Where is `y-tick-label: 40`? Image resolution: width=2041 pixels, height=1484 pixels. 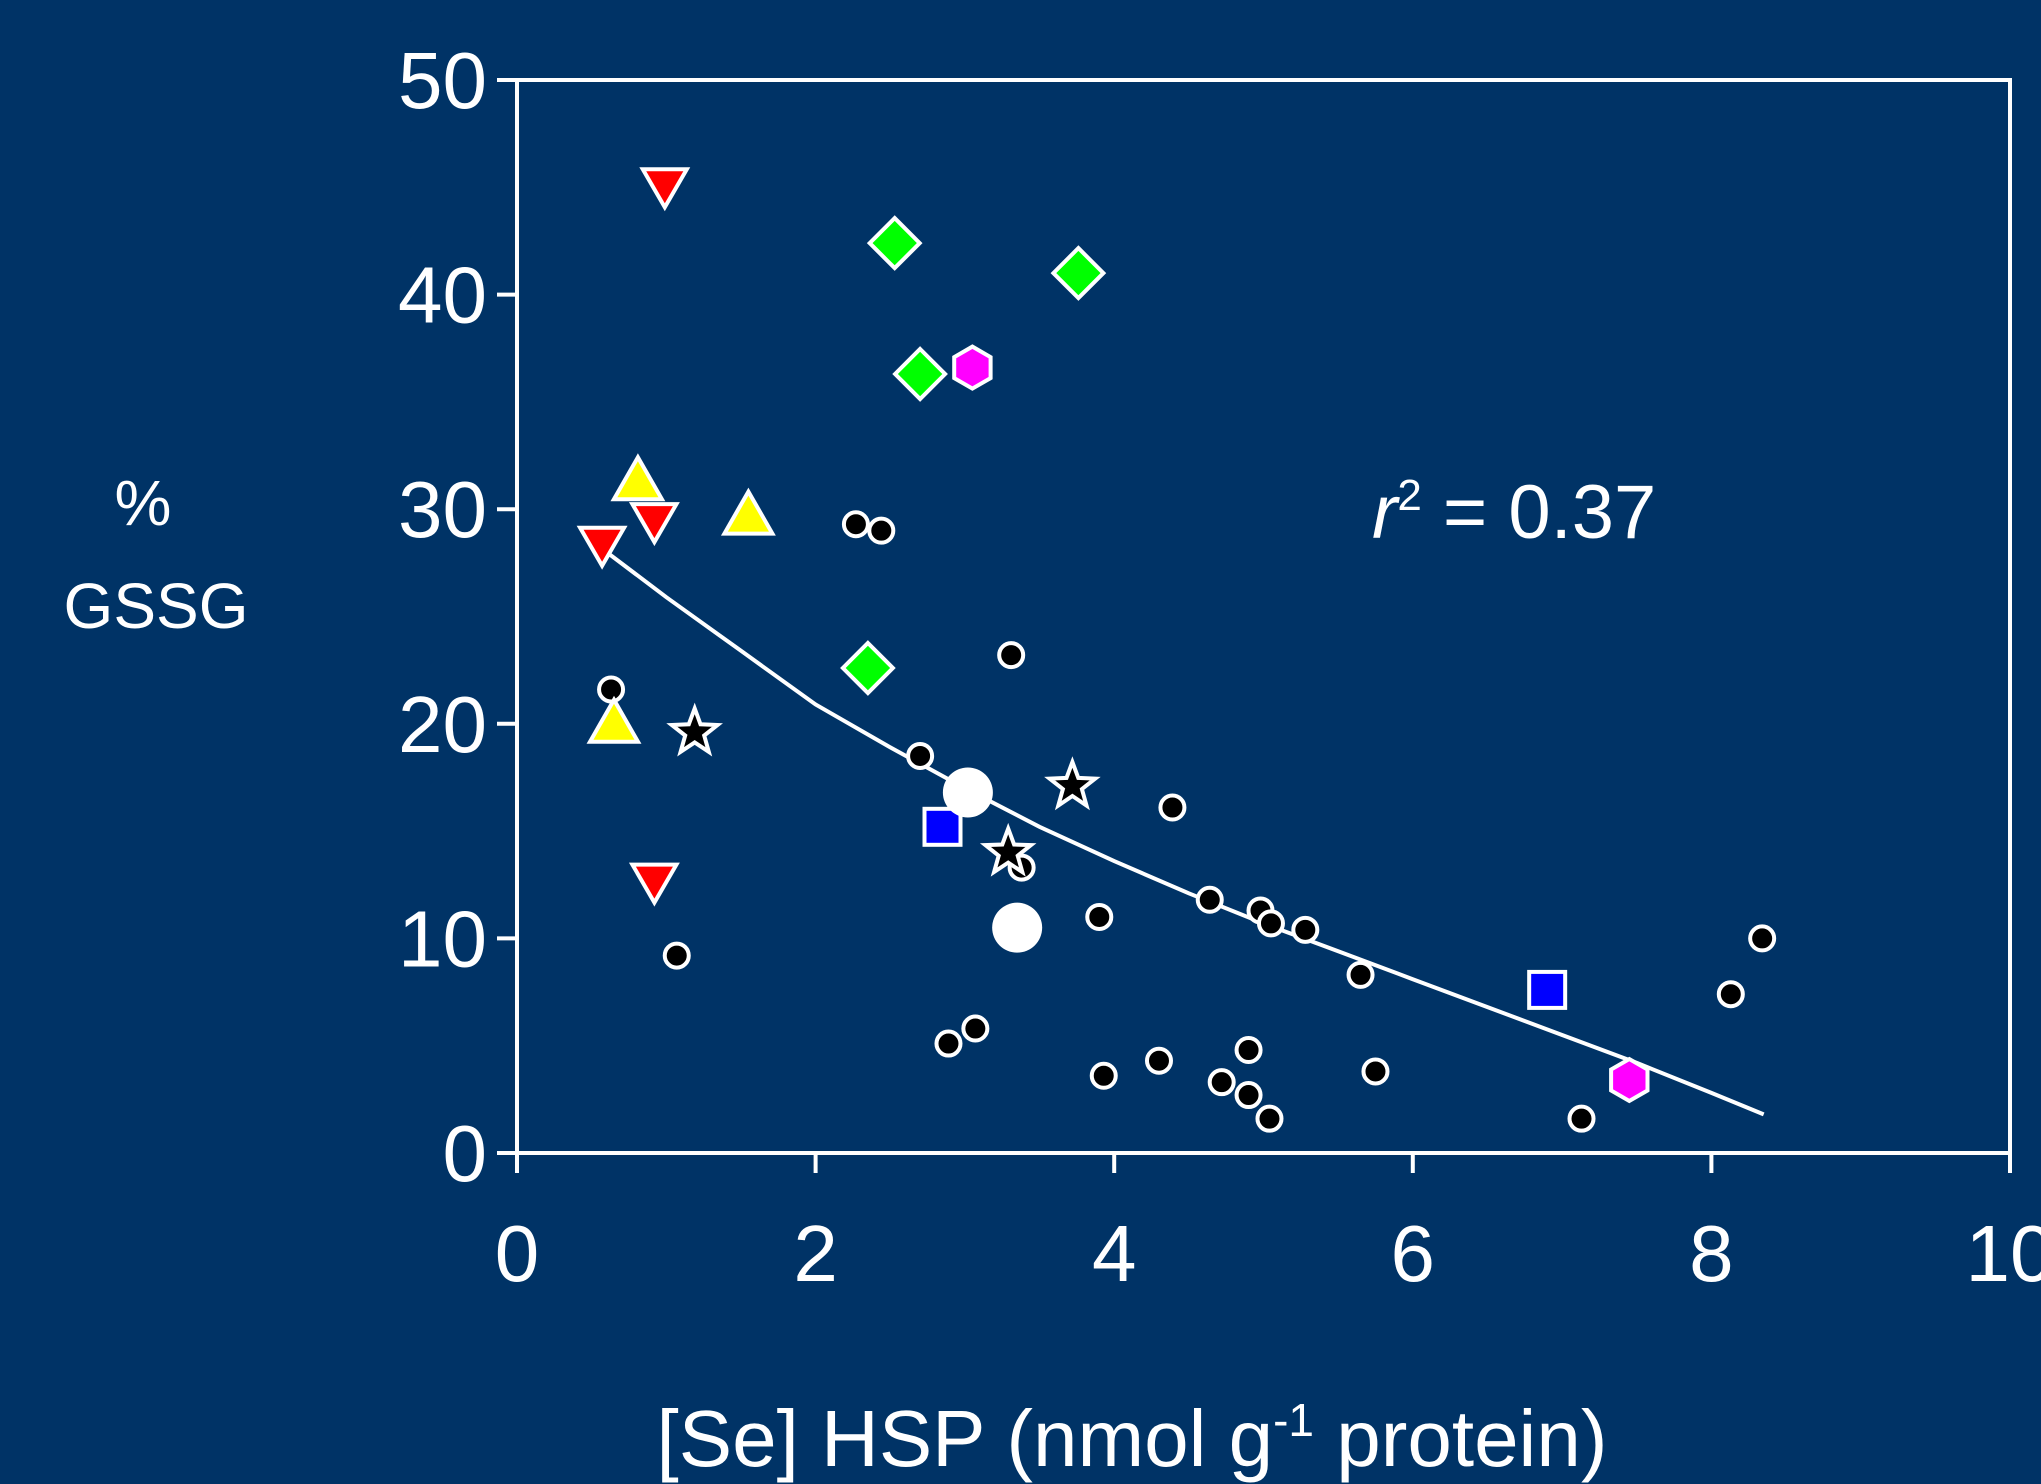 y-tick-label: 40 is located at coordinates (442, 295).